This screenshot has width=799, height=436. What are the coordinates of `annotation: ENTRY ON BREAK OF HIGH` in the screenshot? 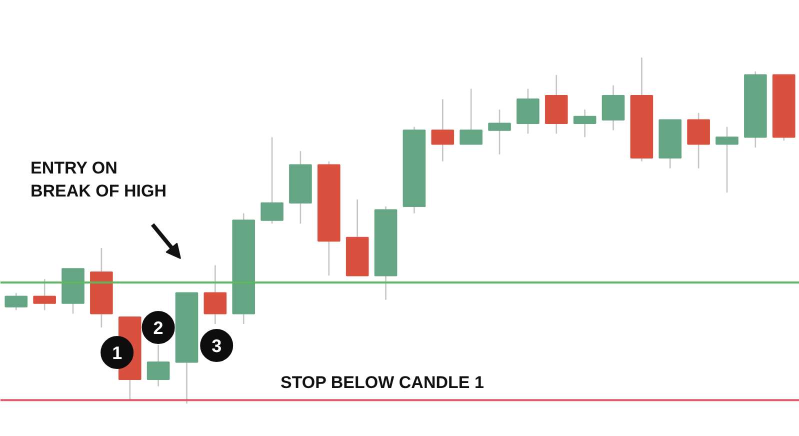 It's located at (98, 179).